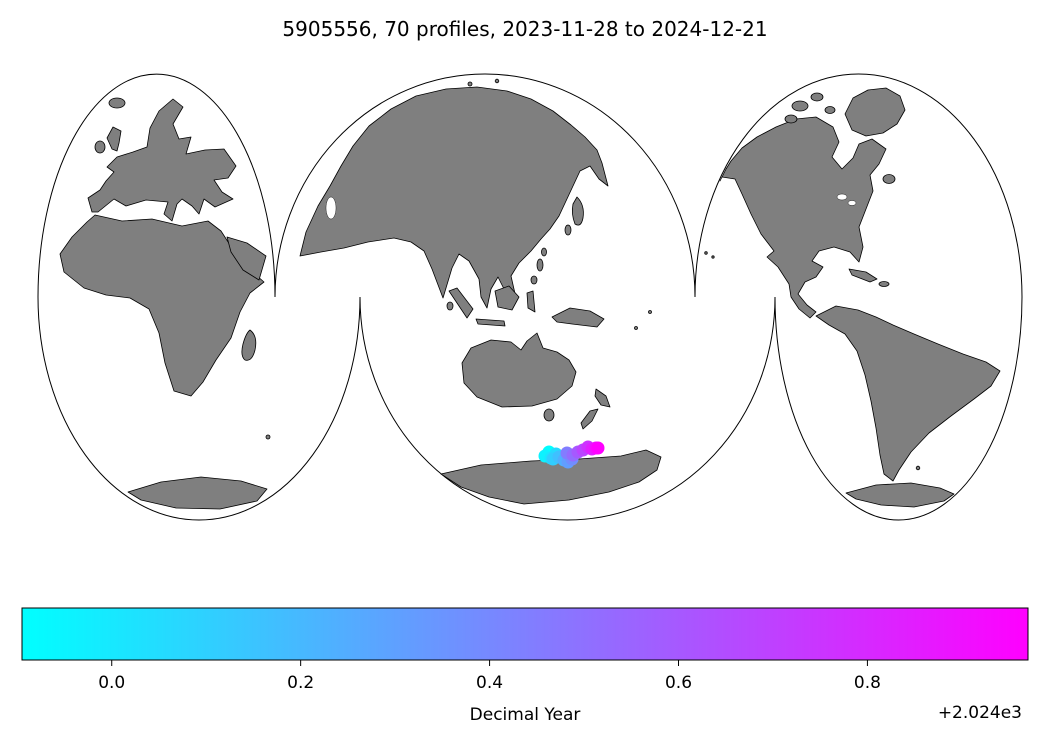 The image size is (1050, 750). I want to click on island-newfoundland, so click(889, 179).